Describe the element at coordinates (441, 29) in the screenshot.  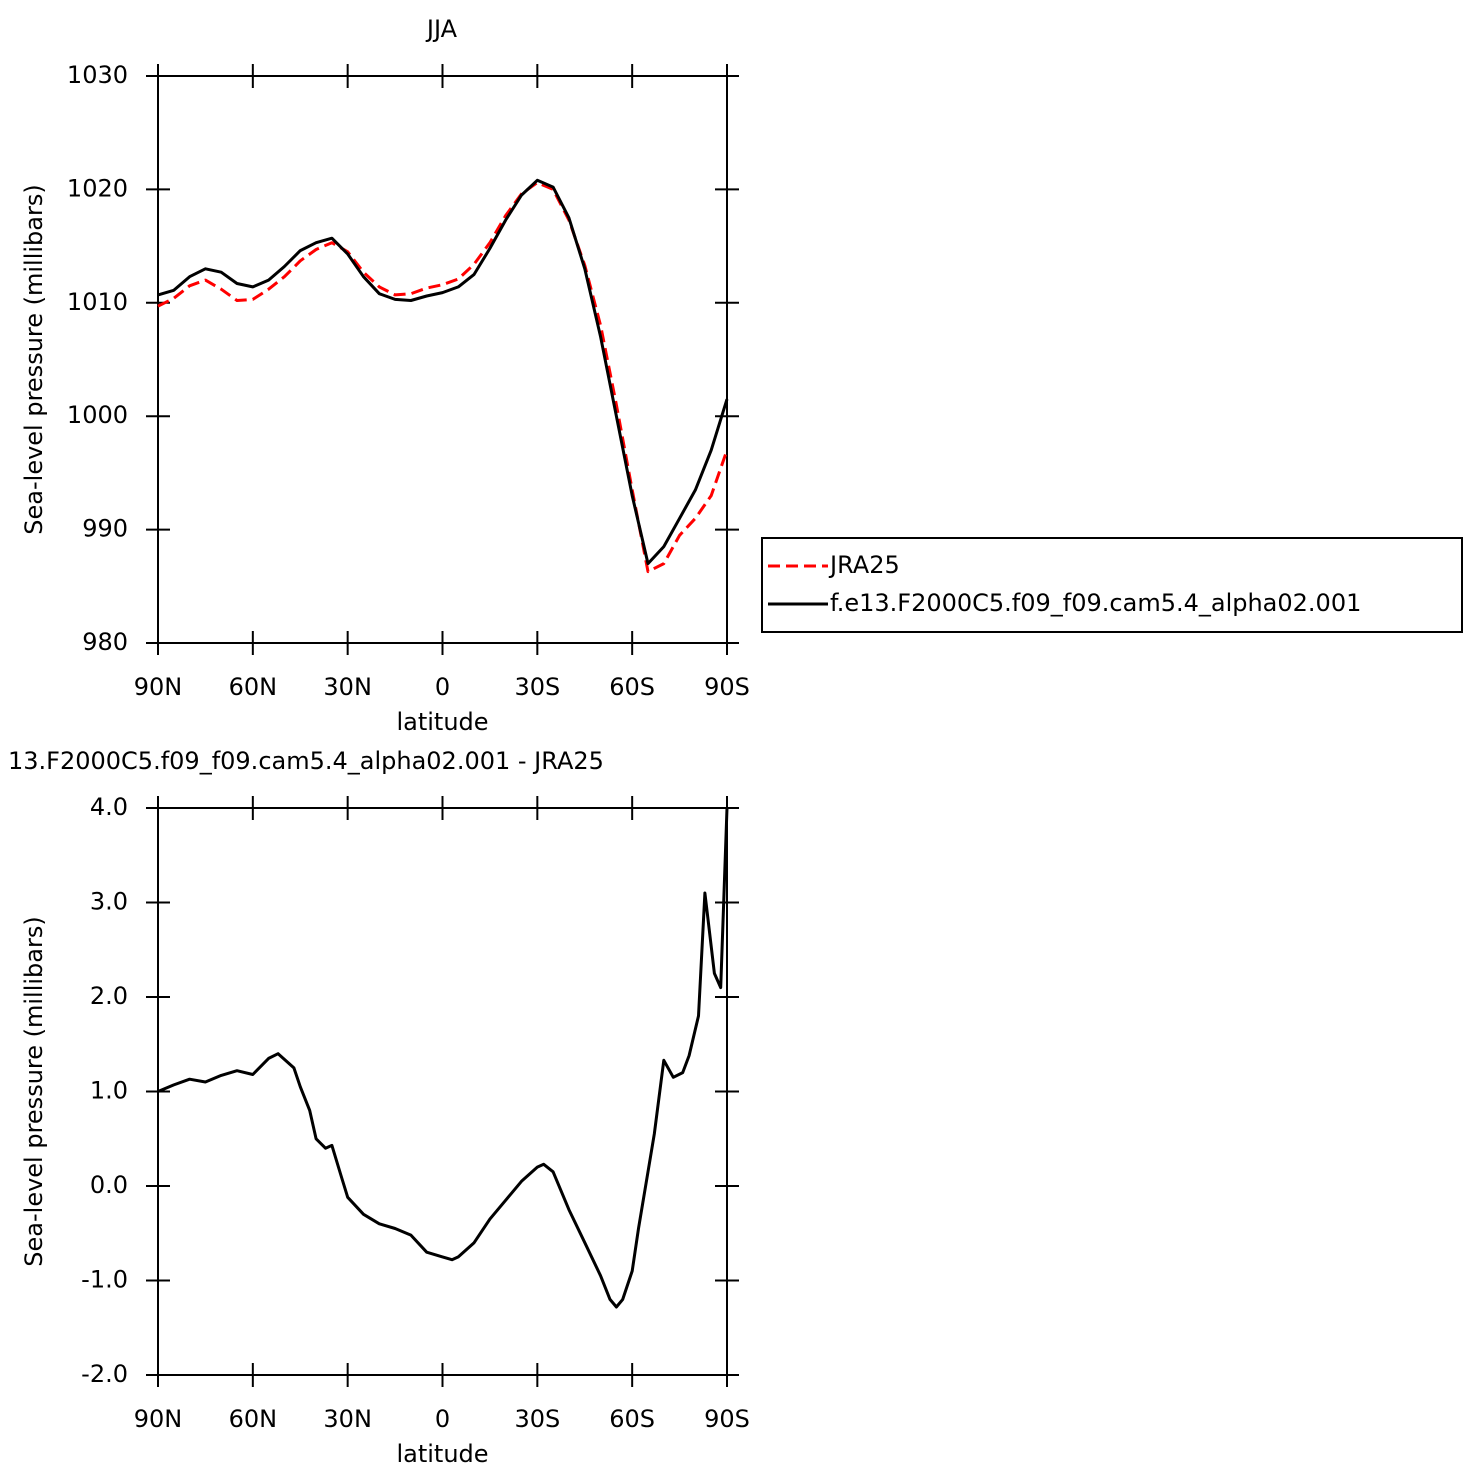
I see `chart-title: JJA` at that location.